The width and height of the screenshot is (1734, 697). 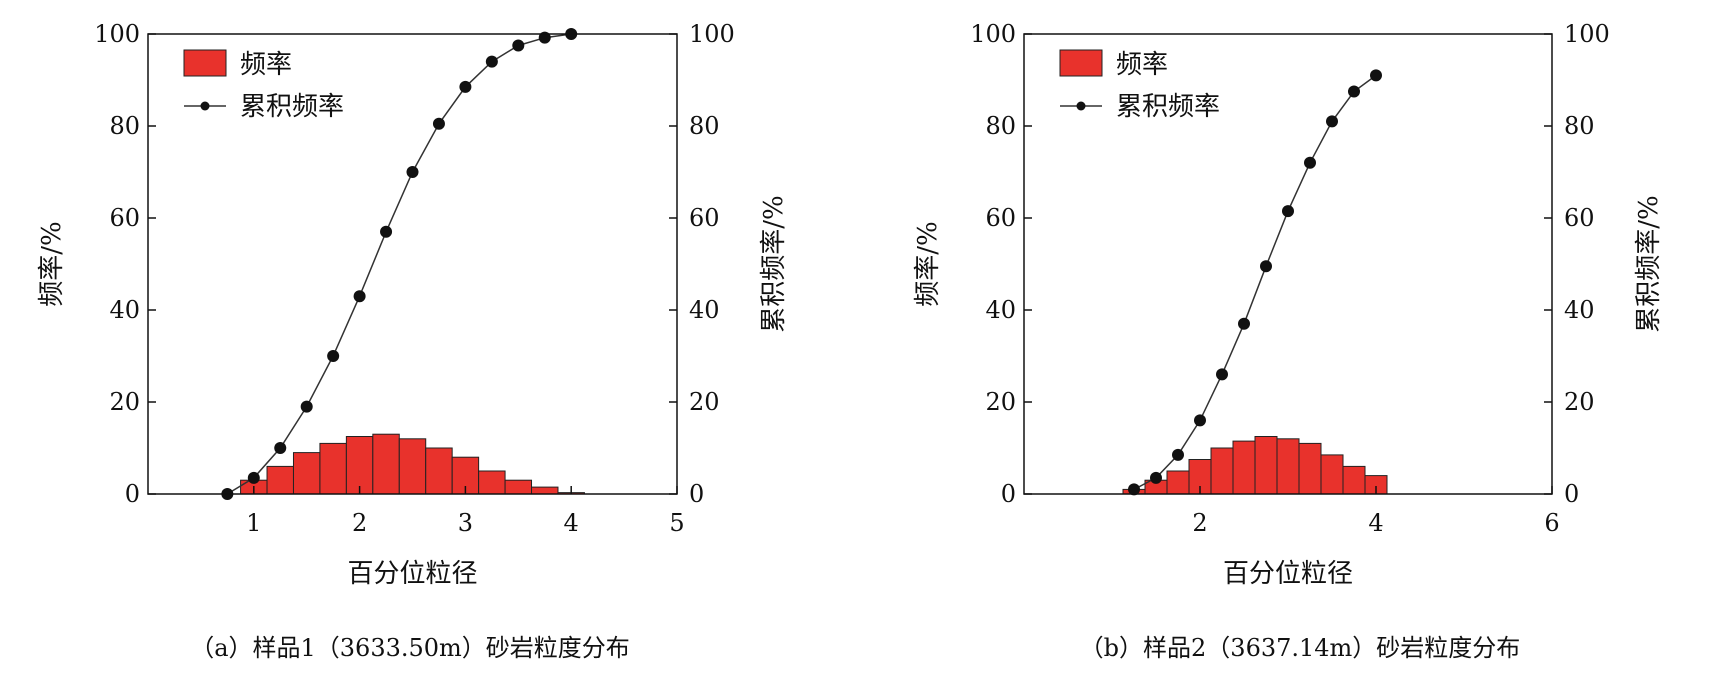 What do you see at coordinates (253, 523) in the screenshot?
I see `x-tick-label: 1` at bounding box center [253, 523].